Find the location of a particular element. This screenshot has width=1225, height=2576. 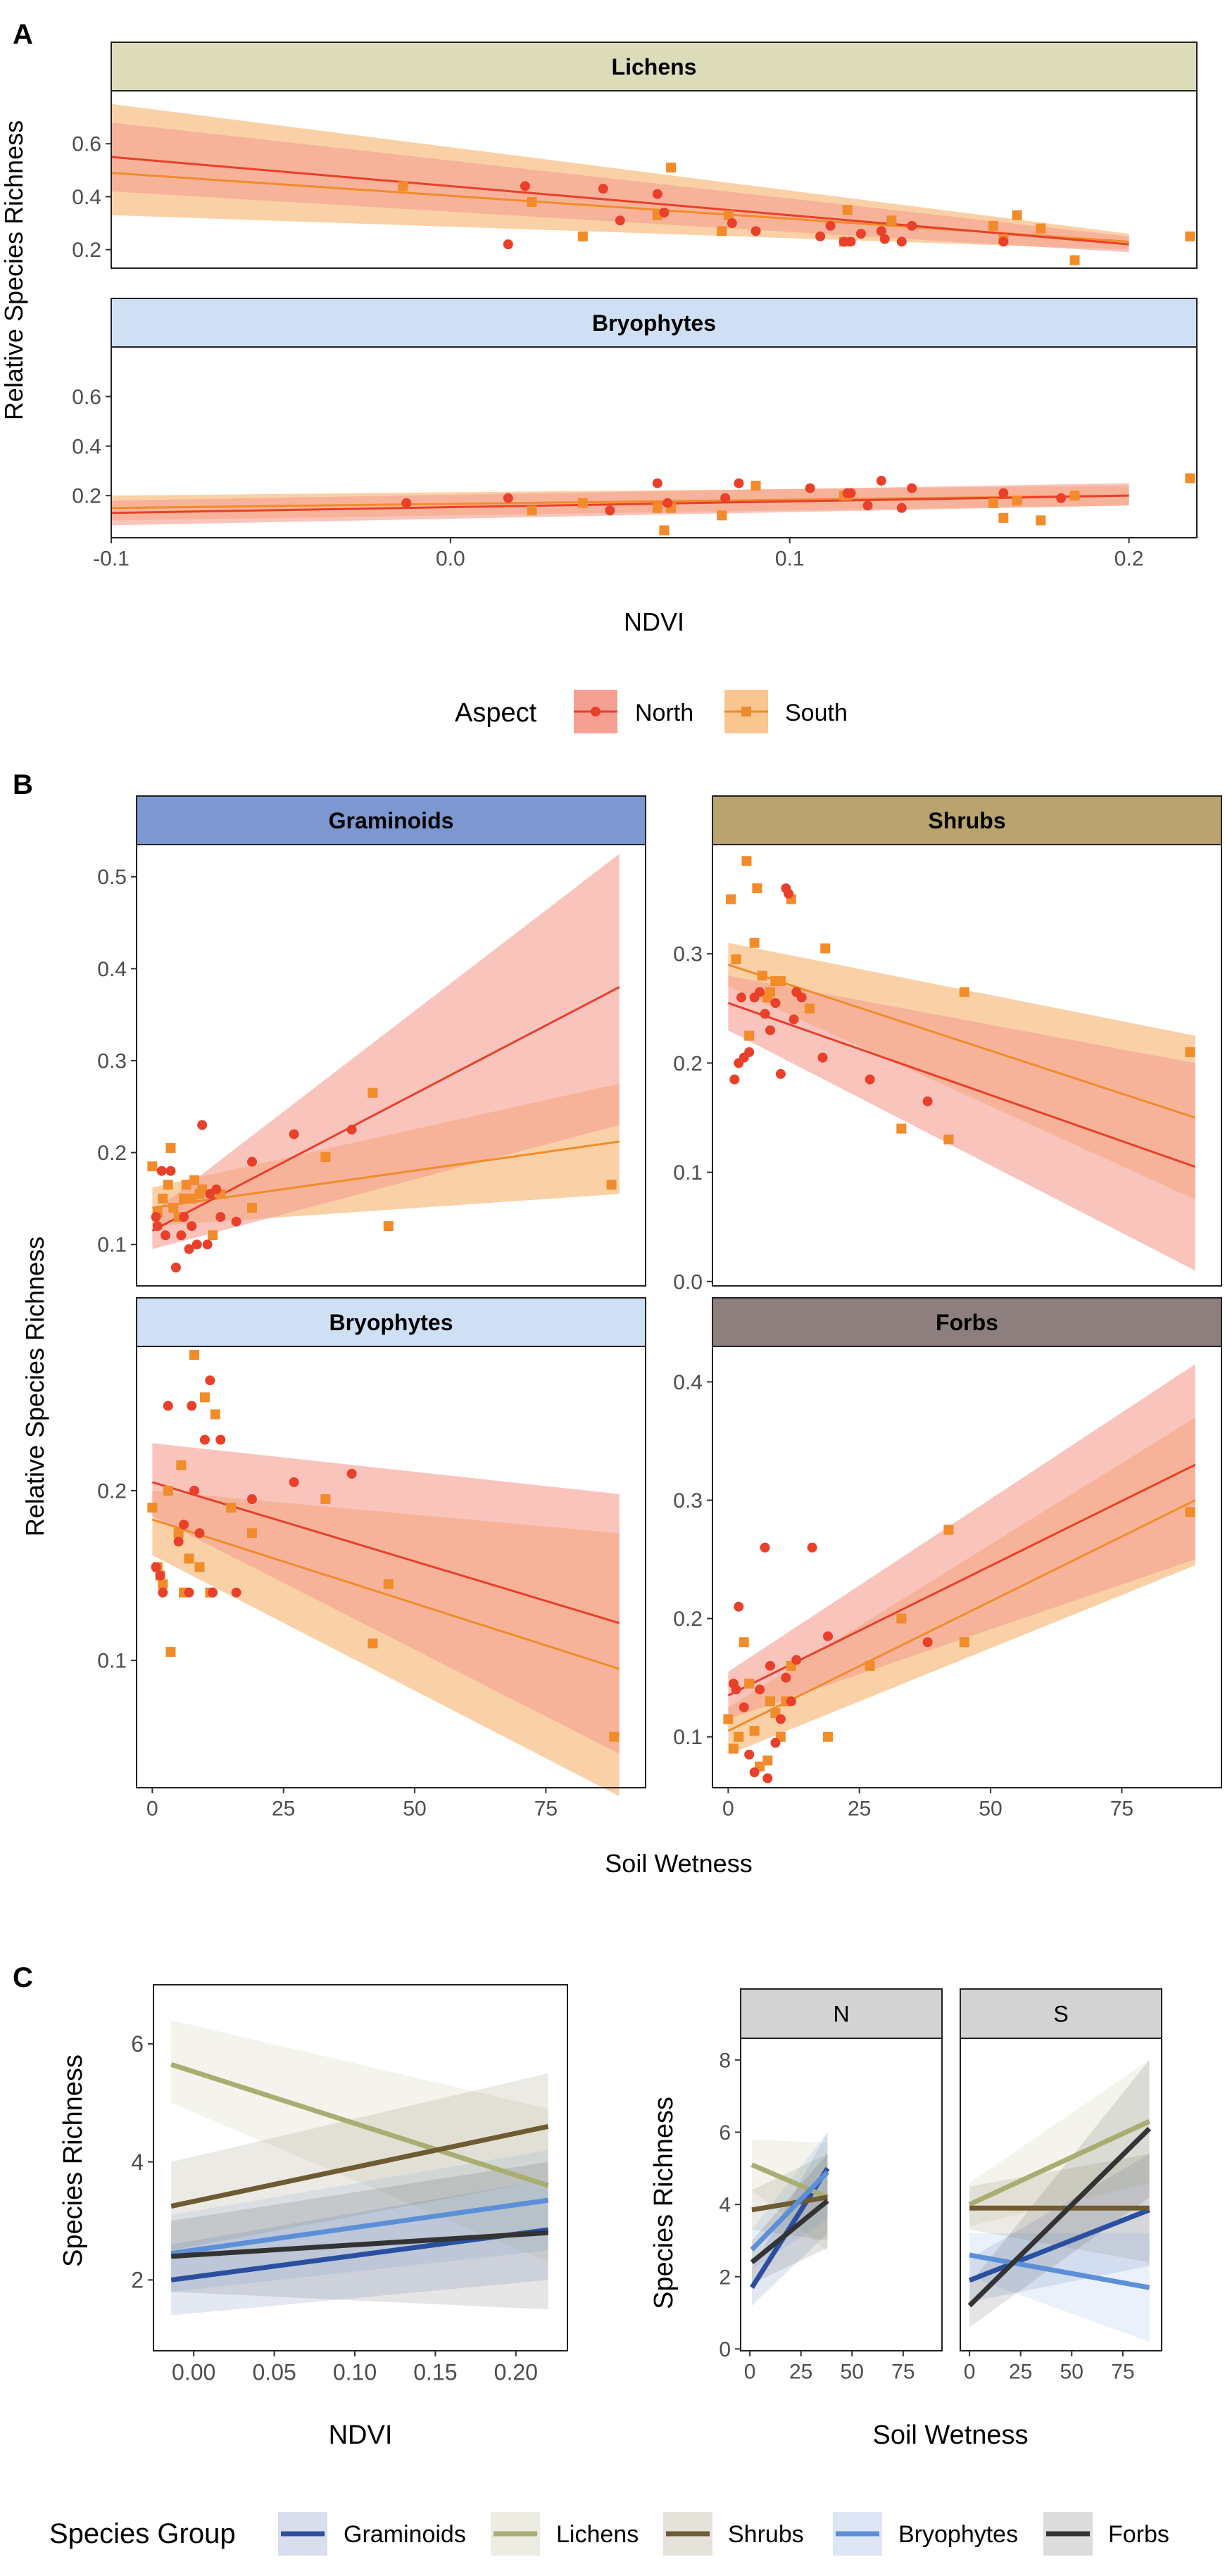

legend-north-marker is located at coordinates (596, 711).